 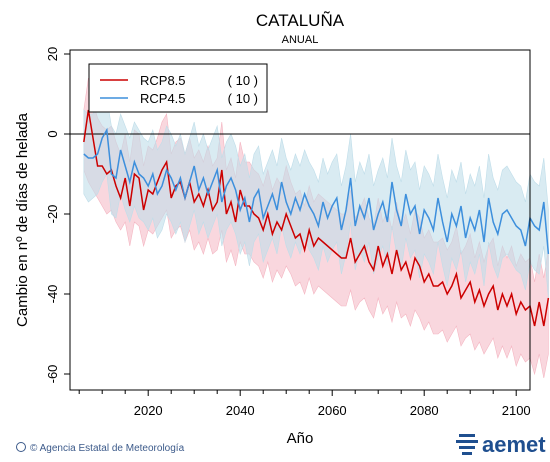 I want to click on legend-label-rcp45: RCP4.5, so click(x=163, y=98).